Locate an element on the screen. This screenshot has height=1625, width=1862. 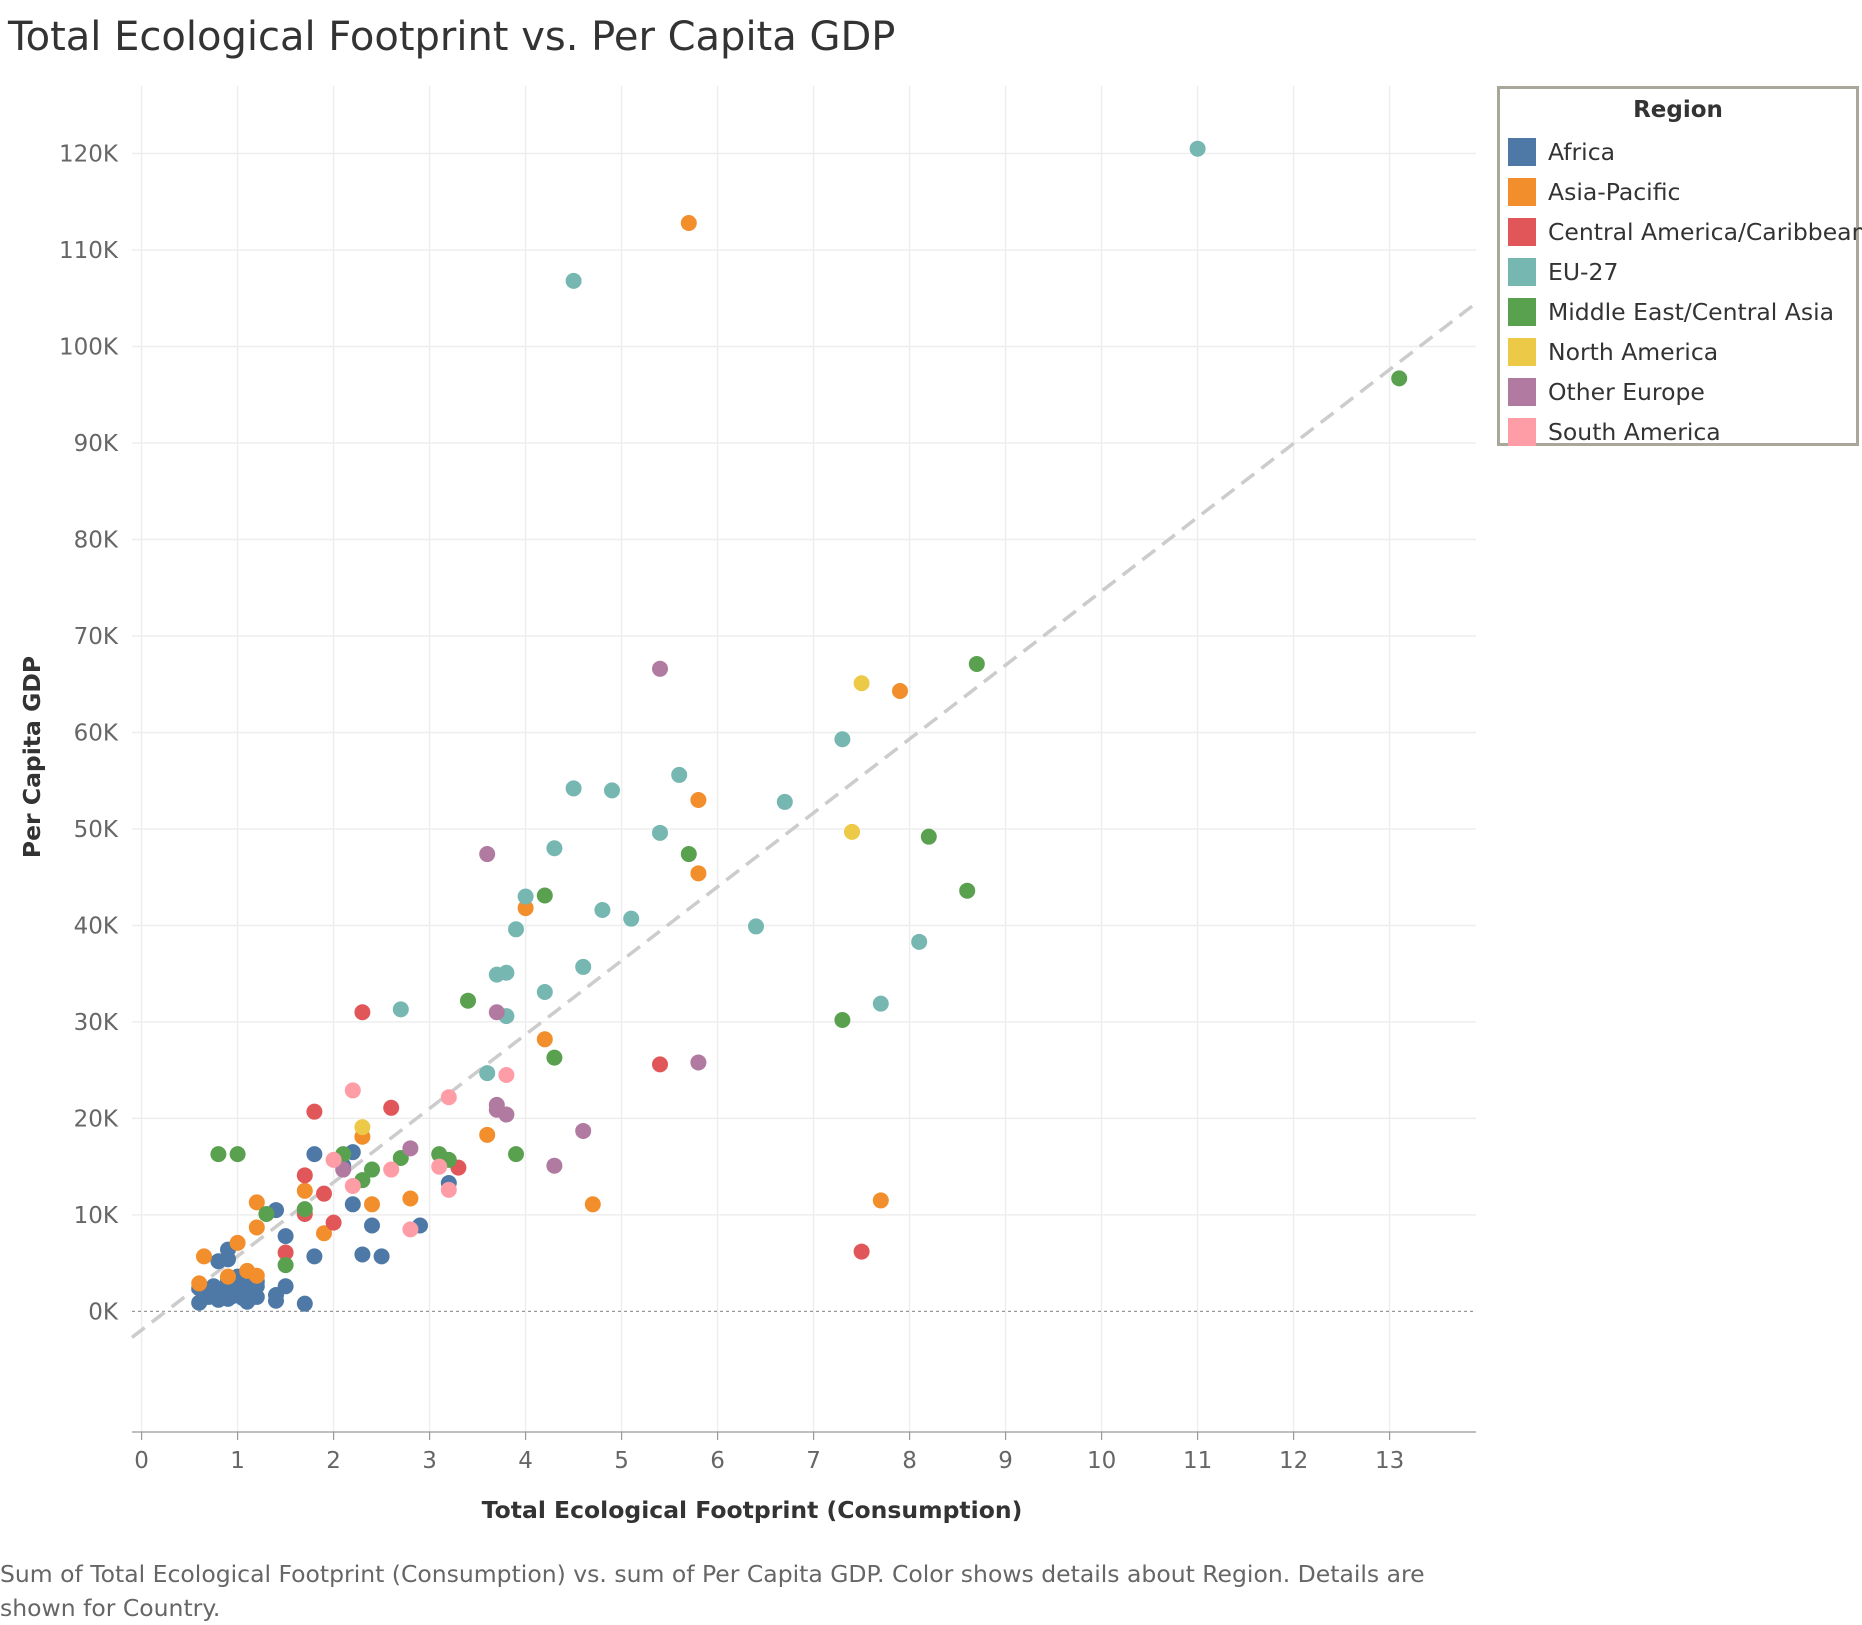
legend-item: Africa is located at coordinates (1561, 152).